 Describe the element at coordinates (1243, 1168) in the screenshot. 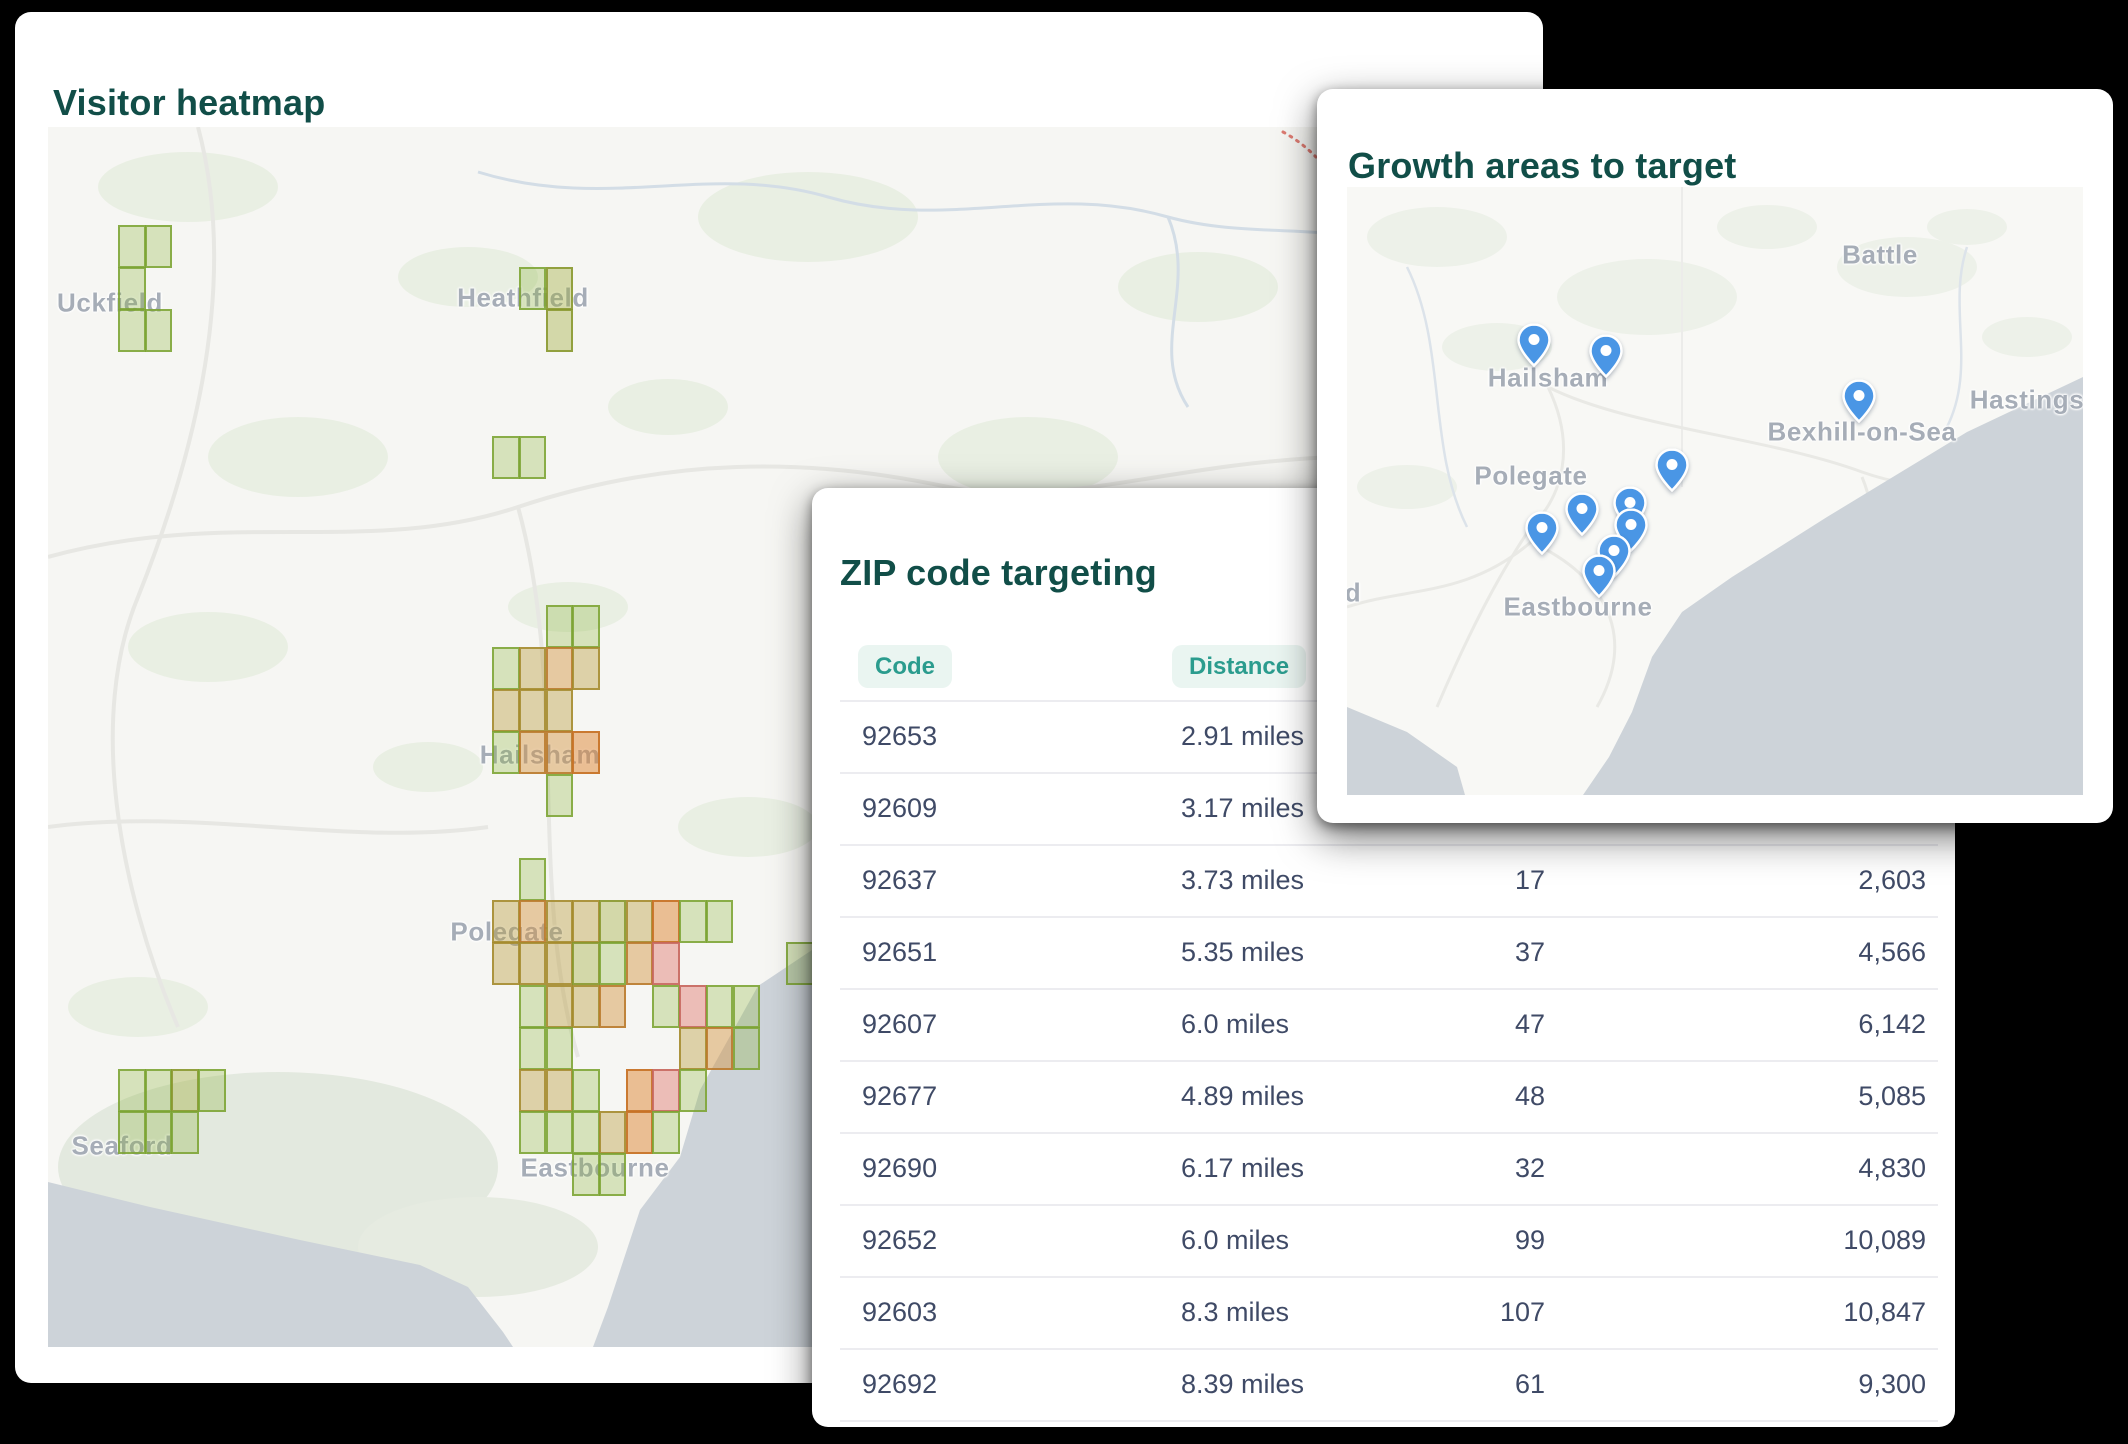

I see `zip-cell-dist: 6.17 miles` at that location.